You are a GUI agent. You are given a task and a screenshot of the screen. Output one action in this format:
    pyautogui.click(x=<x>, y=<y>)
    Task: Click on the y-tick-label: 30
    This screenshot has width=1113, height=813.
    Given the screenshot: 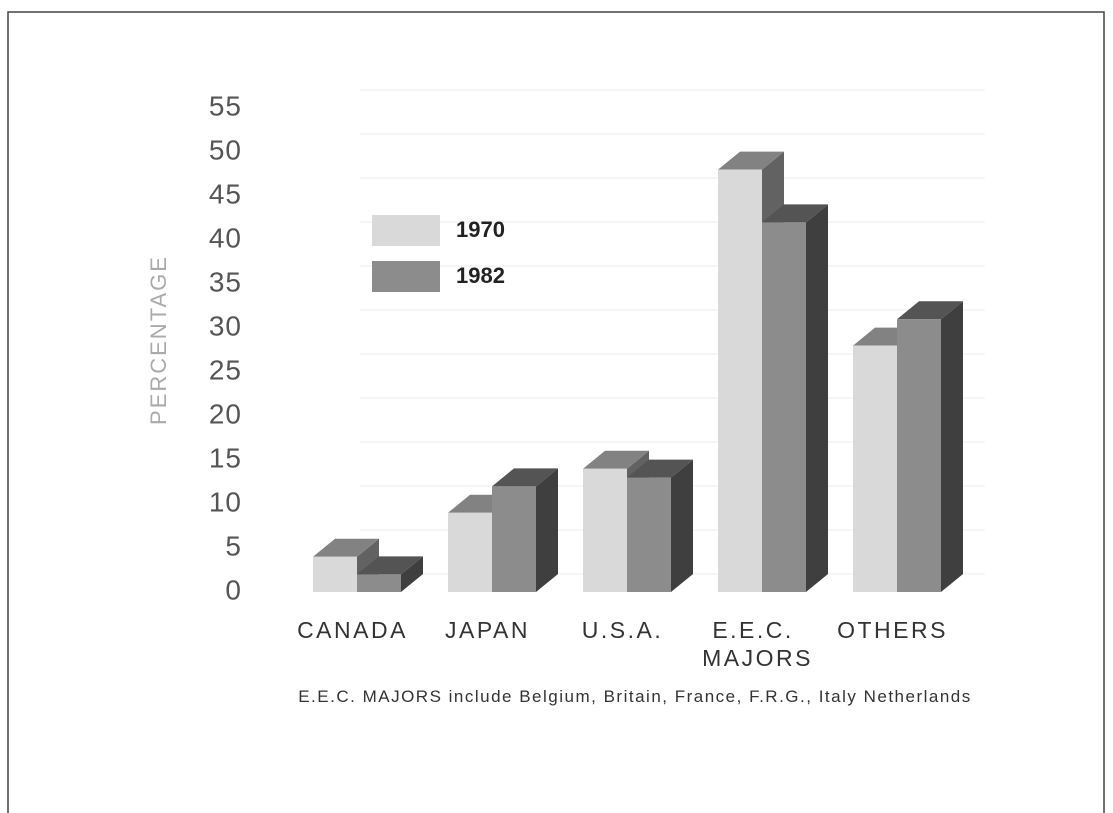 What is the action you would take?
    pyautogui.click(x=225, y=325)
    